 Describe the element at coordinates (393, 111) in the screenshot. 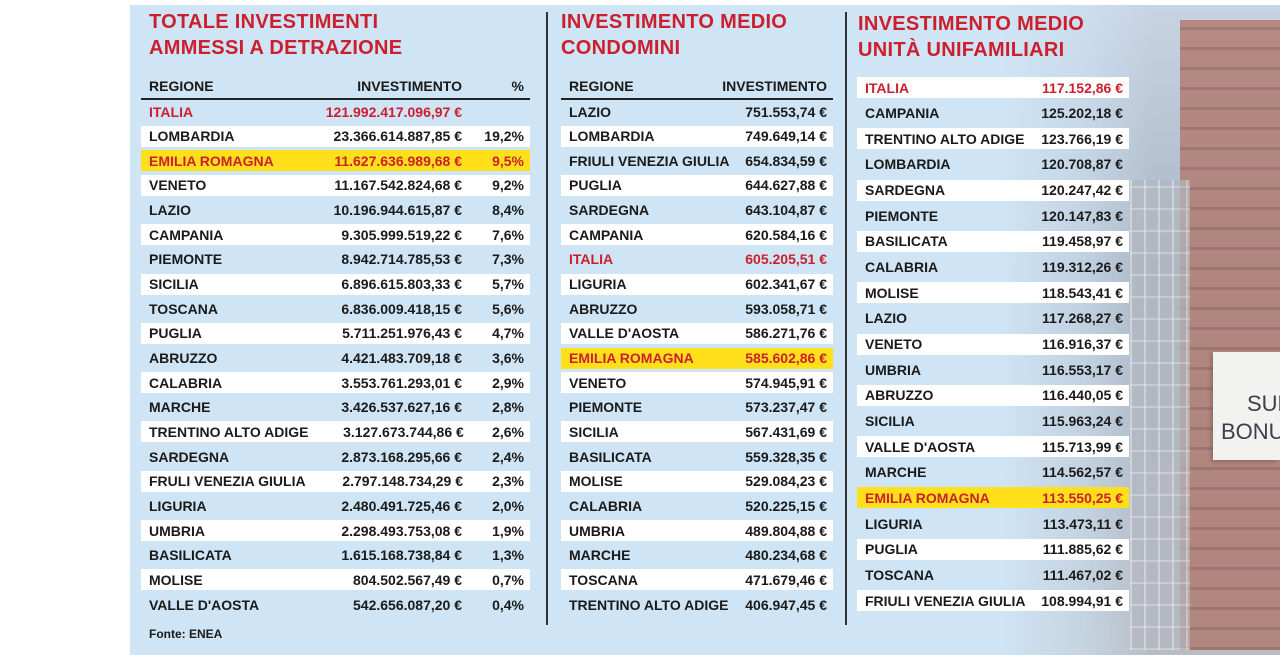

I see `investment-cell: 121.992.417.096,97 €` at that location.